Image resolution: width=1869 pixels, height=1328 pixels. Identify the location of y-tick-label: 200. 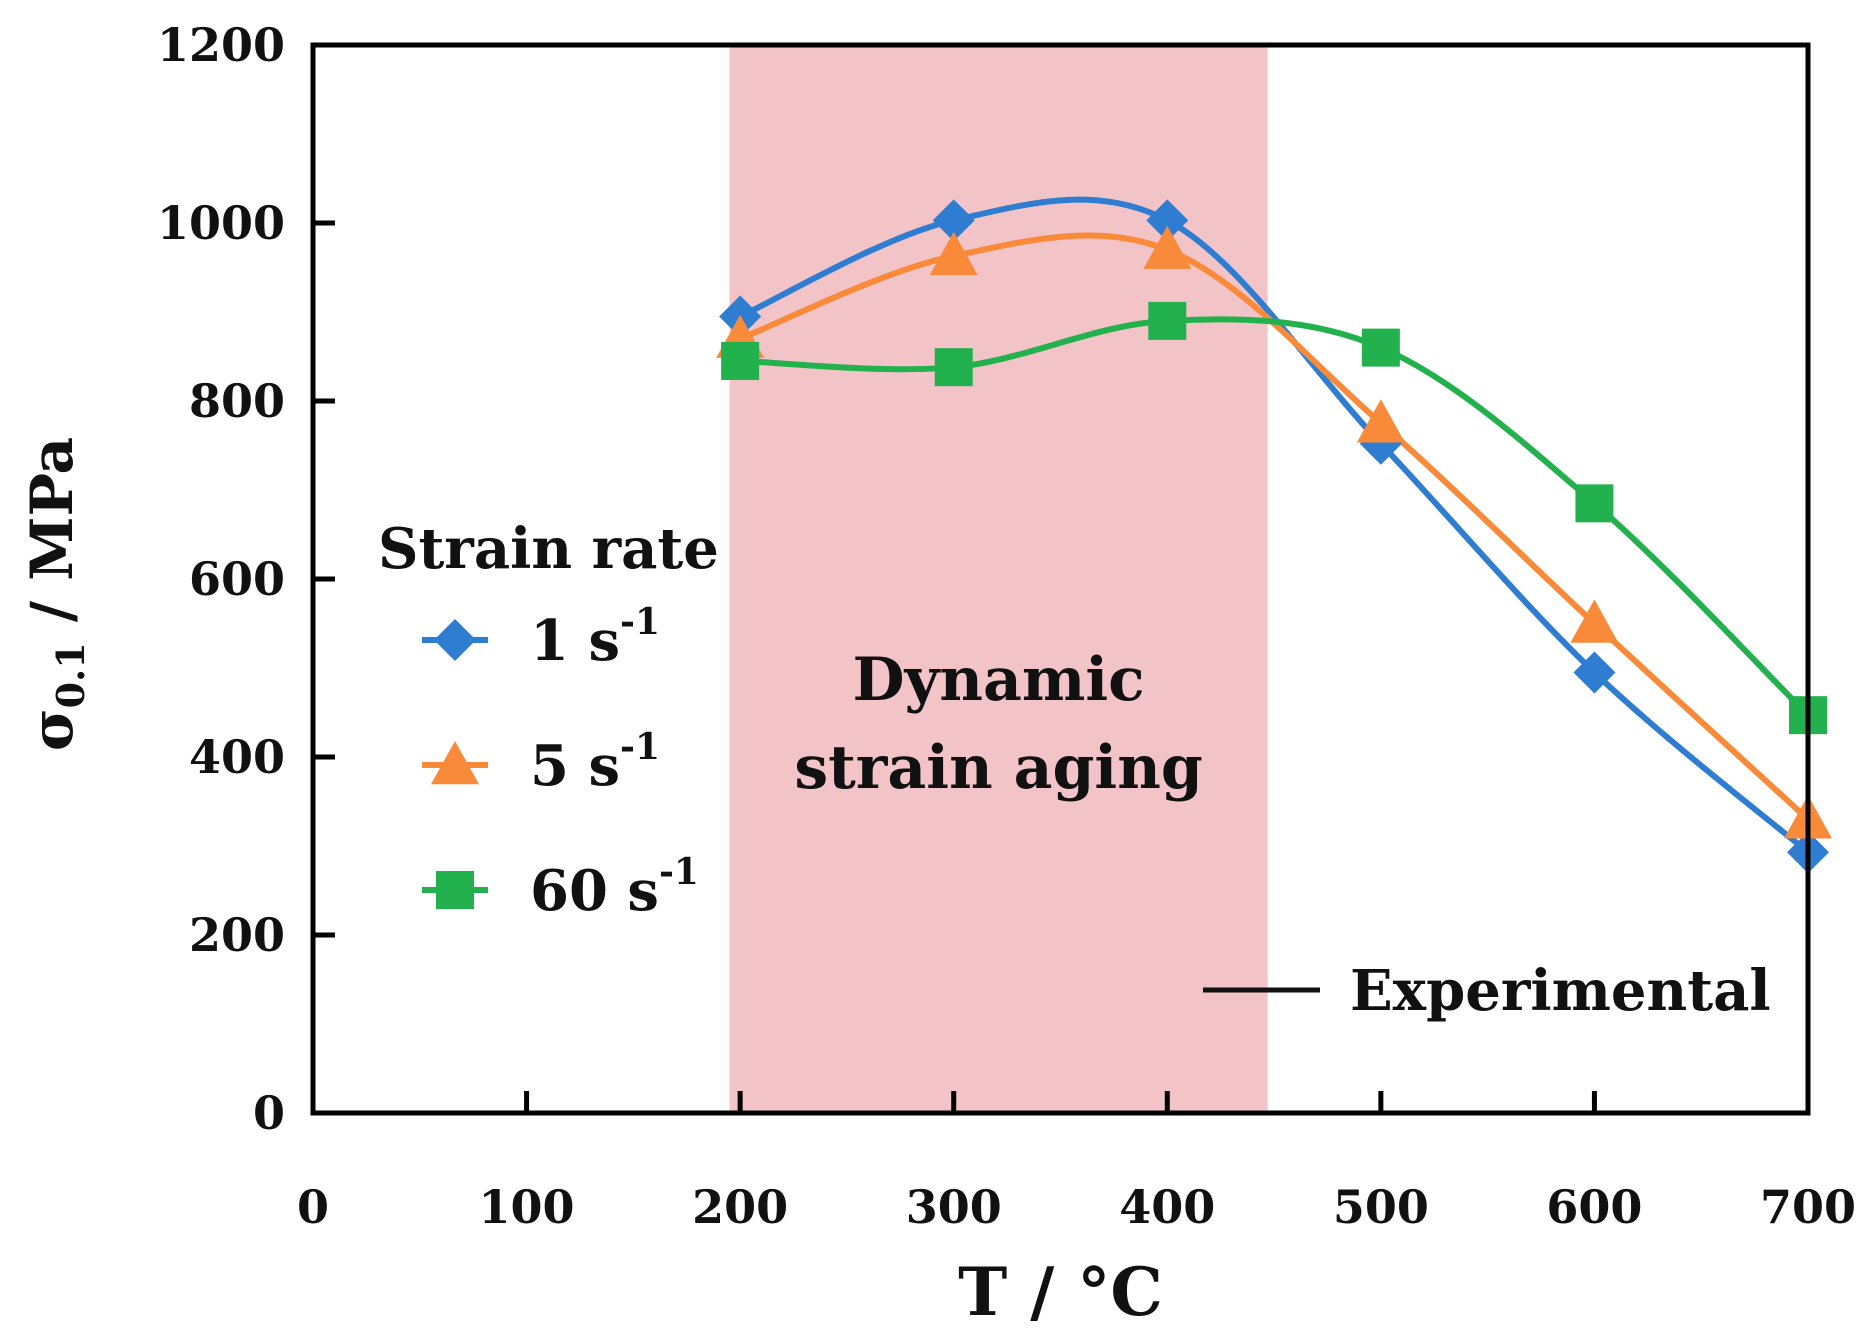
(237, 935).